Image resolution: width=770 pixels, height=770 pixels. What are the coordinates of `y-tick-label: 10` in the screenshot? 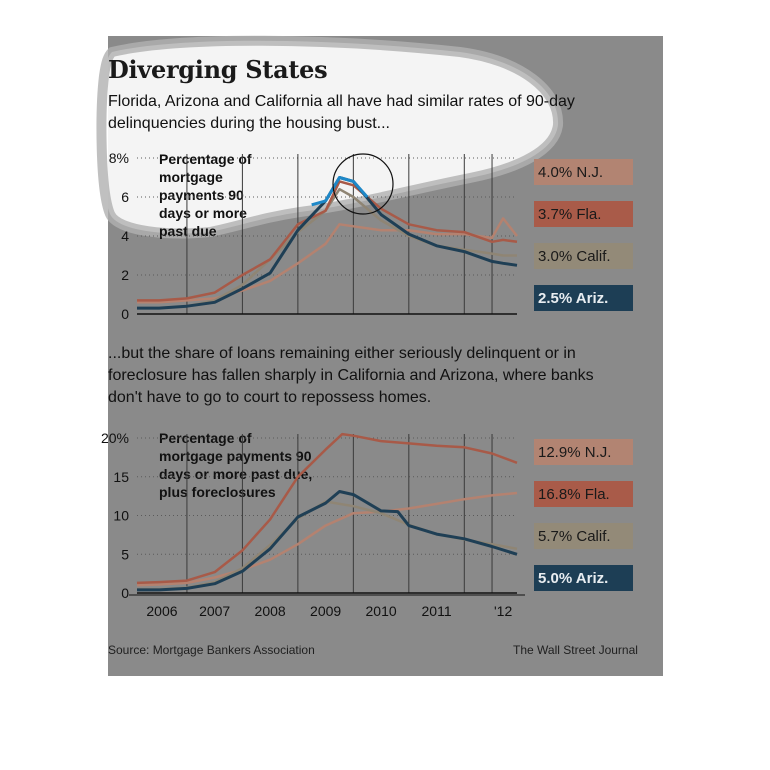 It's located at (121, 516).